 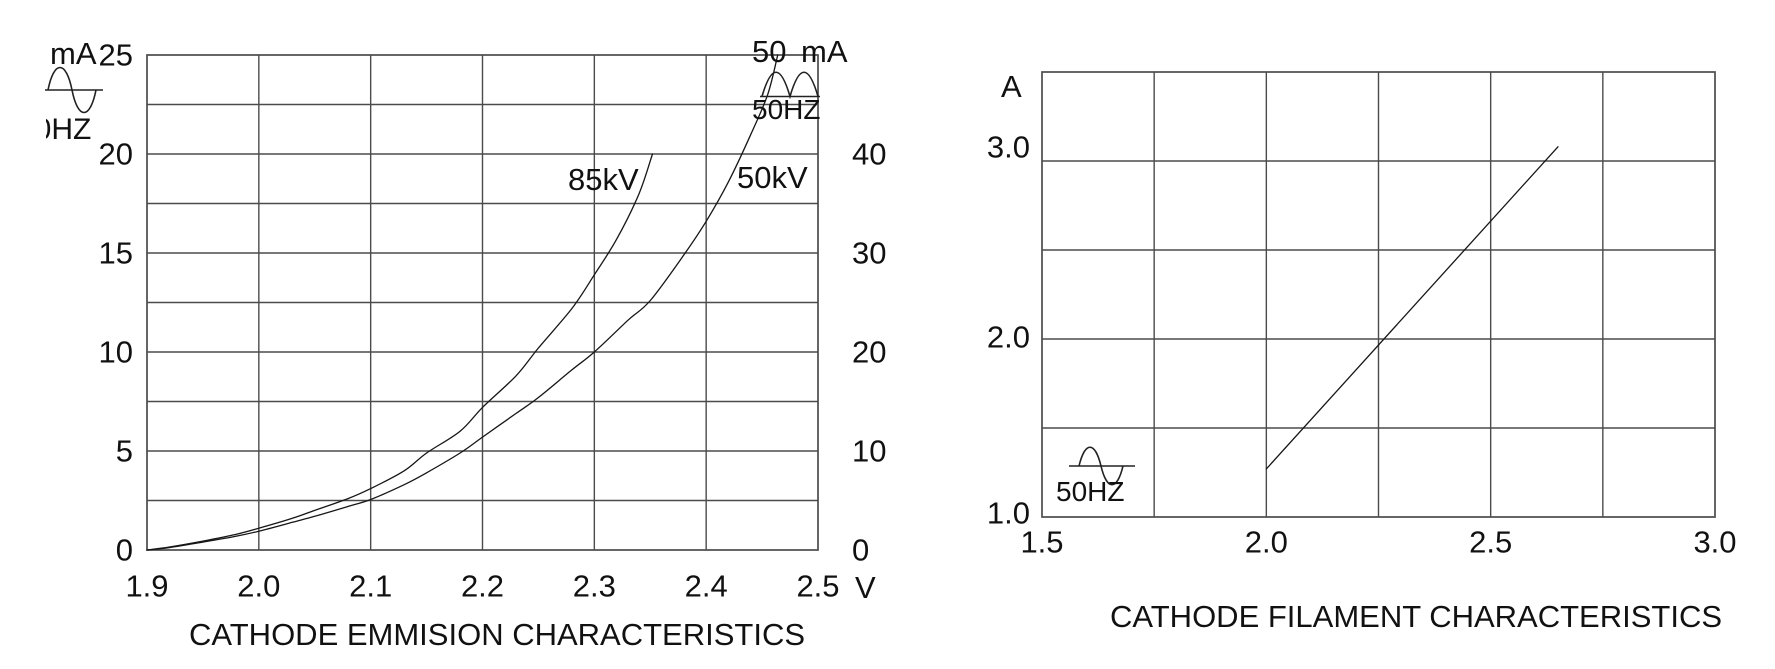 What do you see at coordinates (1491, 542) in the screenshot?
I see `filament-x-tick-2.5: 2.5` at bounding box center [1491, 542].